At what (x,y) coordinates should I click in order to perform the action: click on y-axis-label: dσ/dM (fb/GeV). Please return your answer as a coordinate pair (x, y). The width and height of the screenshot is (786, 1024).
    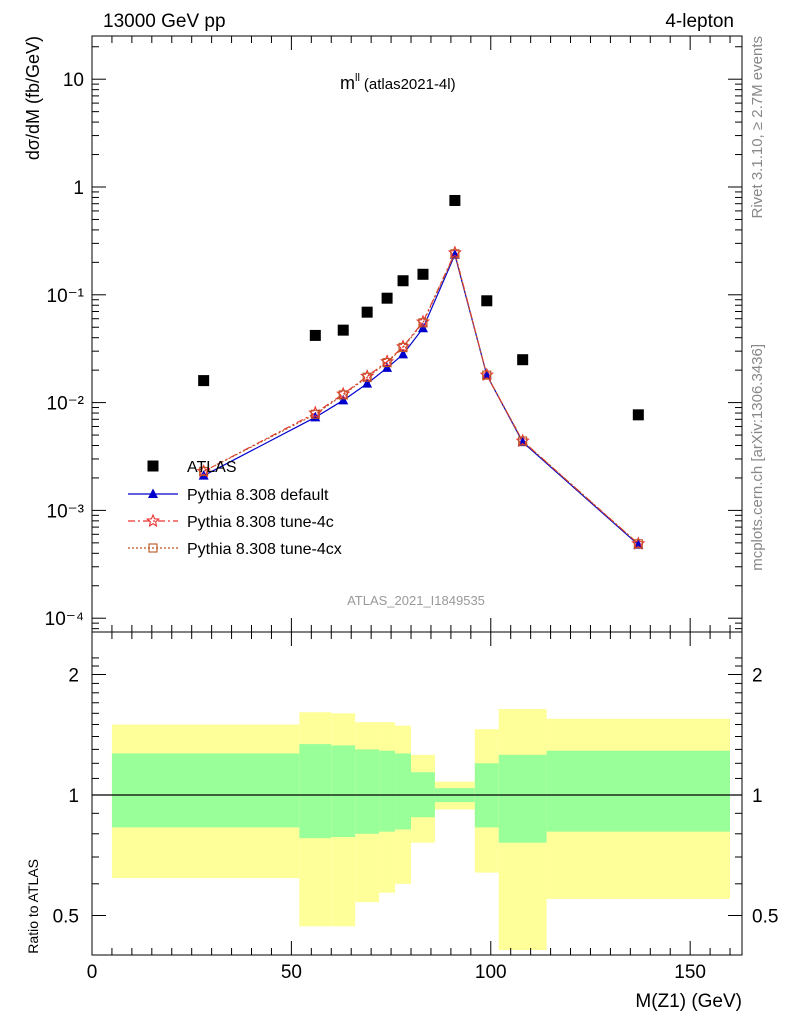
    Looking at the image, I should click on (33, 98).